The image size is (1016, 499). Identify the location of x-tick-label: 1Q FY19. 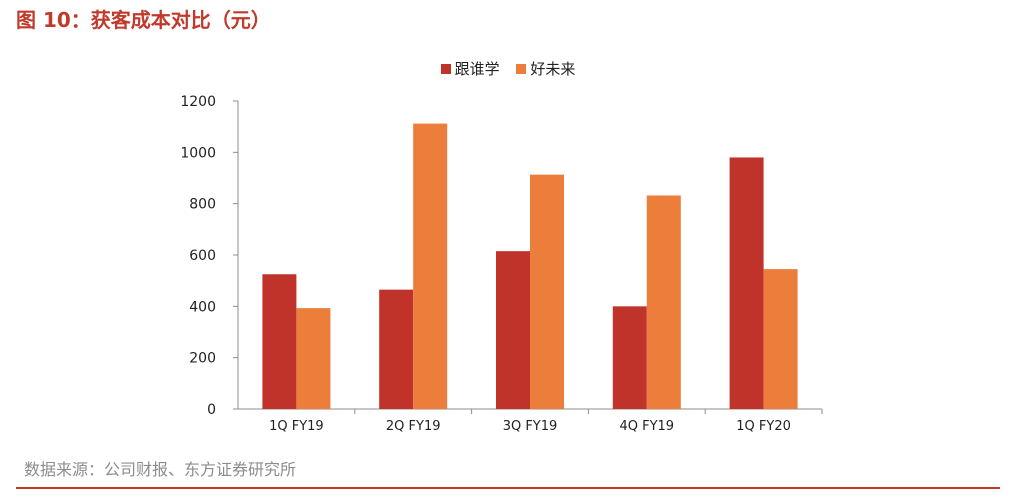
(296, 426).